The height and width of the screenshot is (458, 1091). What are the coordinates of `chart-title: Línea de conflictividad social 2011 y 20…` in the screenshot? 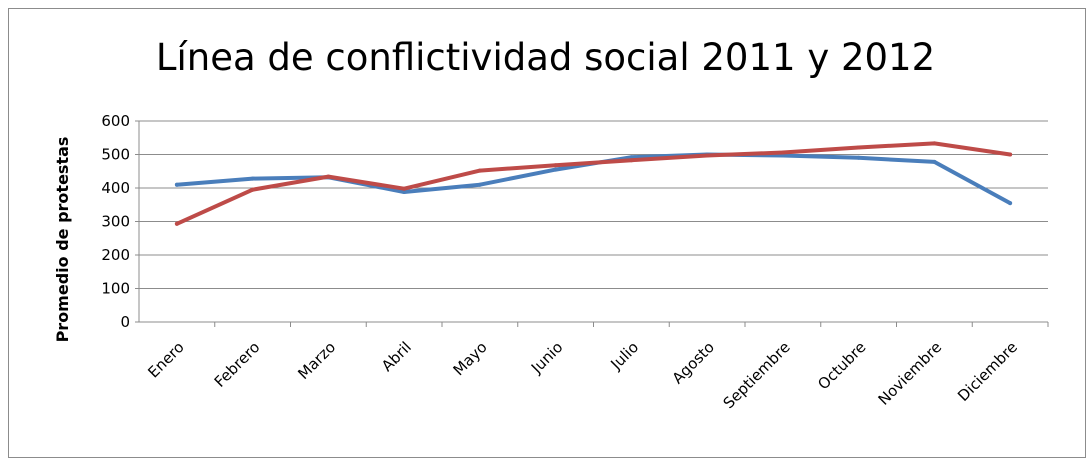 It's located at (545, 57).